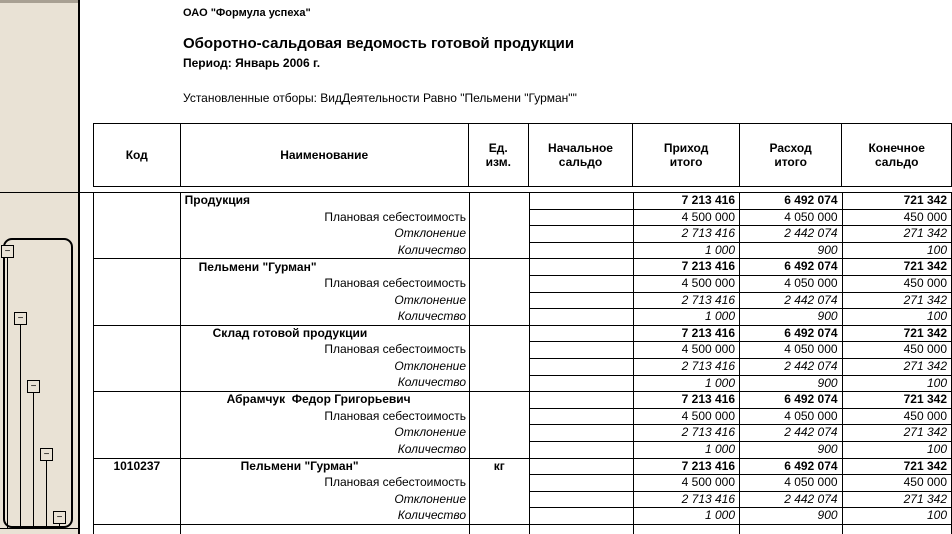  Describe the element at coordinates (324, 466) in the screenshot. I see `cell-group-name: Пельмени "Гурман"` at that location.